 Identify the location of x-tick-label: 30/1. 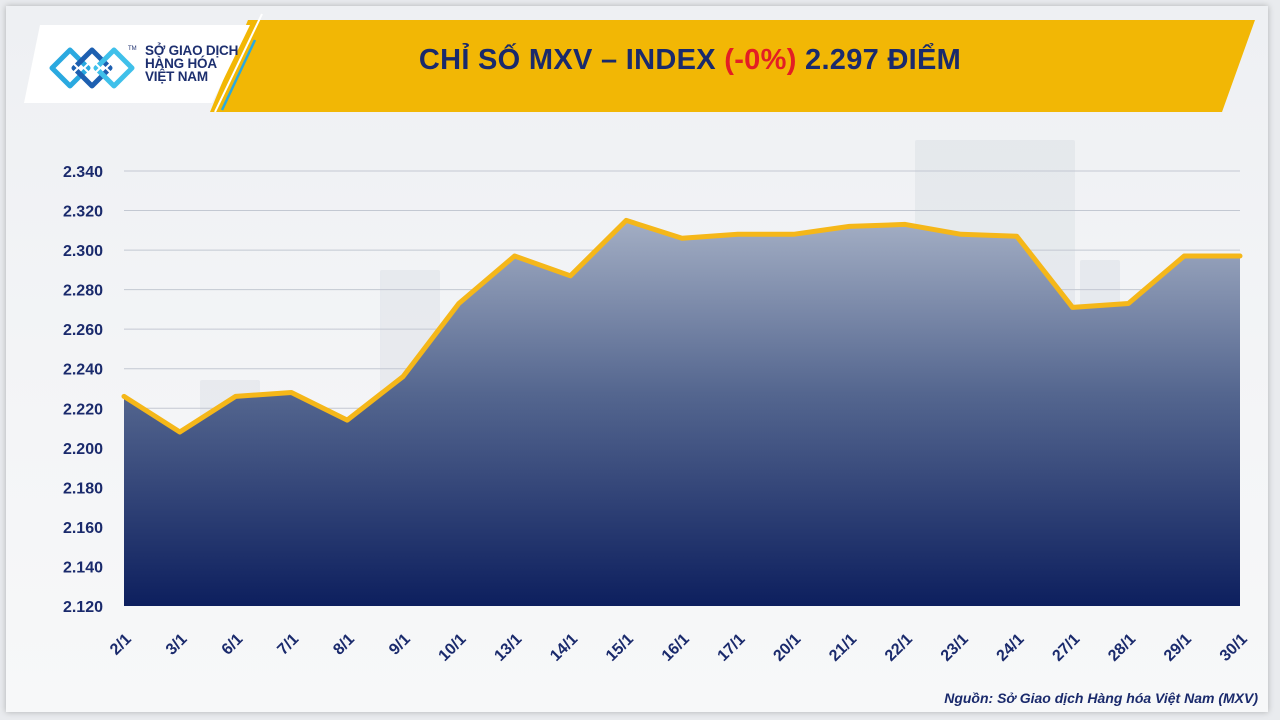
(1234, 648).